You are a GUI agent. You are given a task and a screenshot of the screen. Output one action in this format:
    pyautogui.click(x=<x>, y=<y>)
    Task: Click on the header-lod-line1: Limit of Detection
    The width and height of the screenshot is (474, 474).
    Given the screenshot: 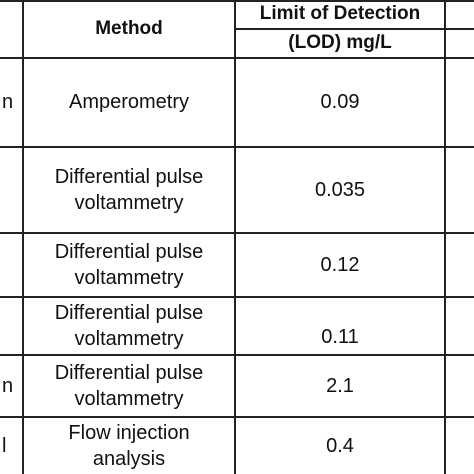 What is the action you would take?
    pyautogui.click(x=340, y=14)
    